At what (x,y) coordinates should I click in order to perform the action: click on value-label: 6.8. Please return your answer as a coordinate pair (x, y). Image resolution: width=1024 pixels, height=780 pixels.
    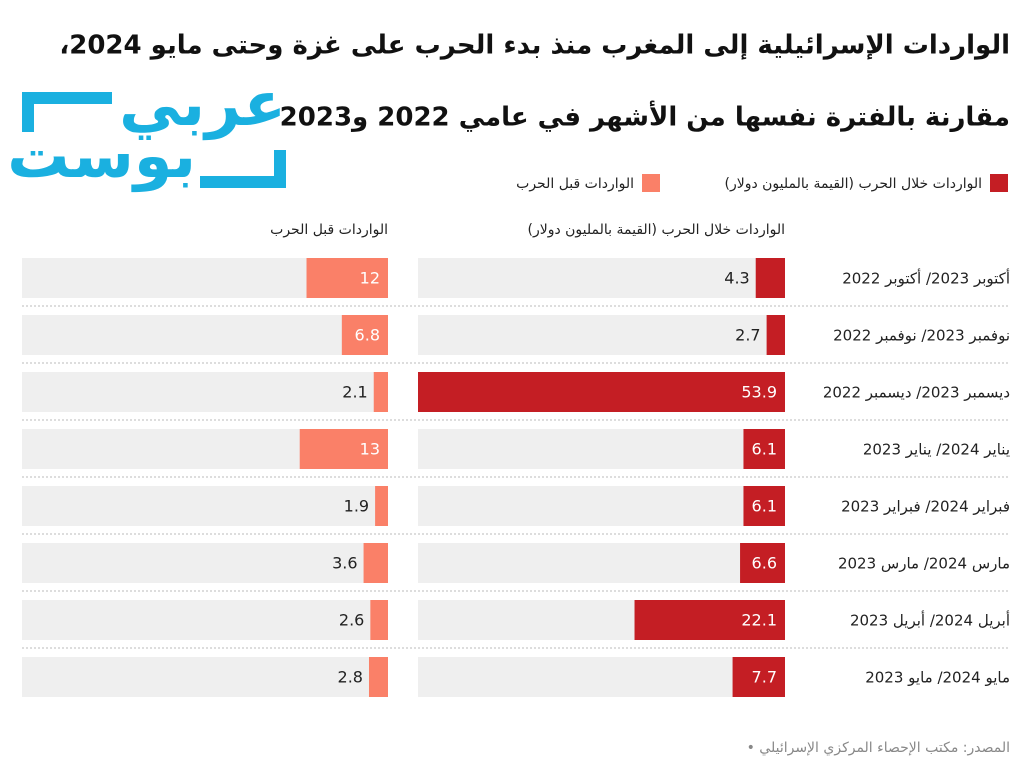
    Looking at the image, I should click on (367, 335).